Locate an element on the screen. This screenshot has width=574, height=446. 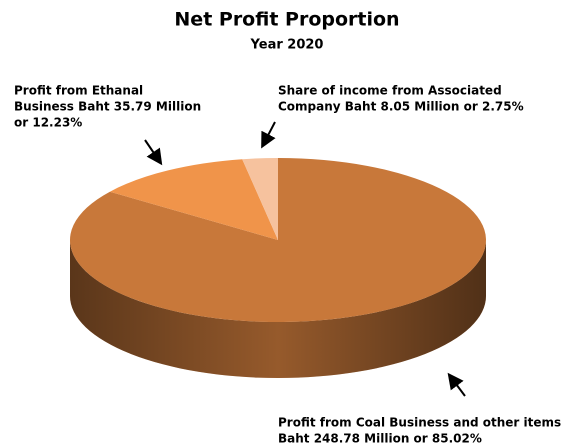
slice-label: Baht 248.78 Million or 85.02% is located at coordinates (380, 439).